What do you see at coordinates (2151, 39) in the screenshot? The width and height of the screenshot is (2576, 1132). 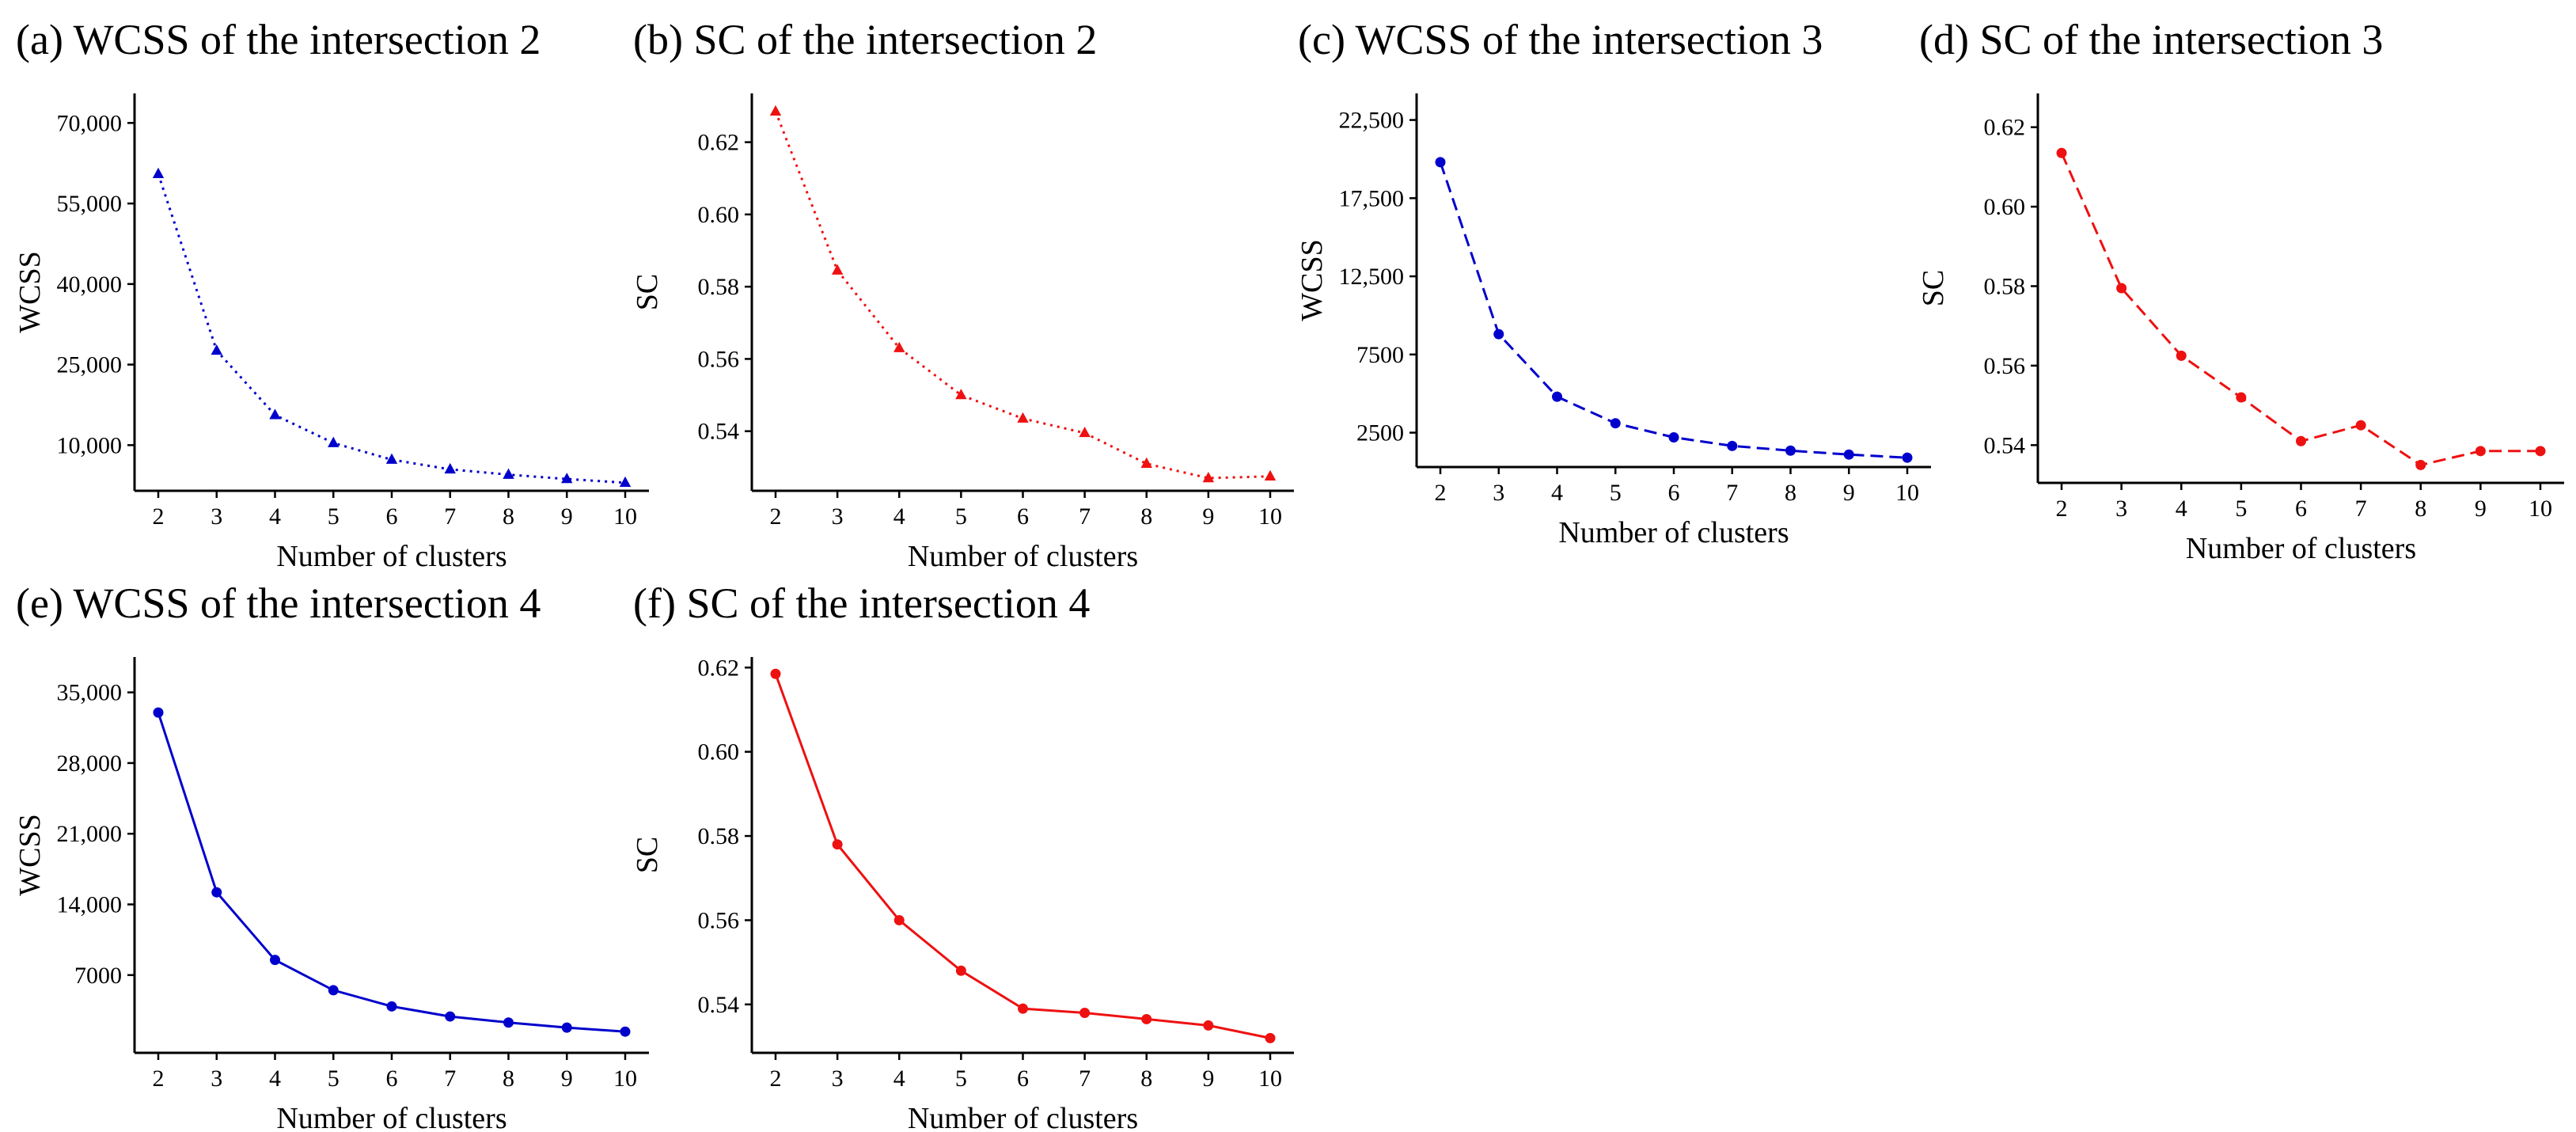 I see `chart-title: (d) SC of the intersection 3` at bounding box center [2151, 39].